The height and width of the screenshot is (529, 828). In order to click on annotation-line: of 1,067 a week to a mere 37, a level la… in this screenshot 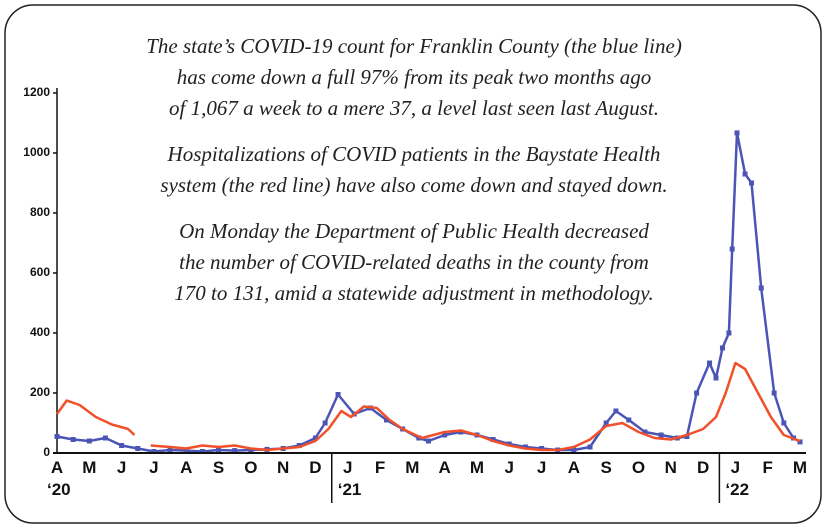, I will do `click(414, 108)`.